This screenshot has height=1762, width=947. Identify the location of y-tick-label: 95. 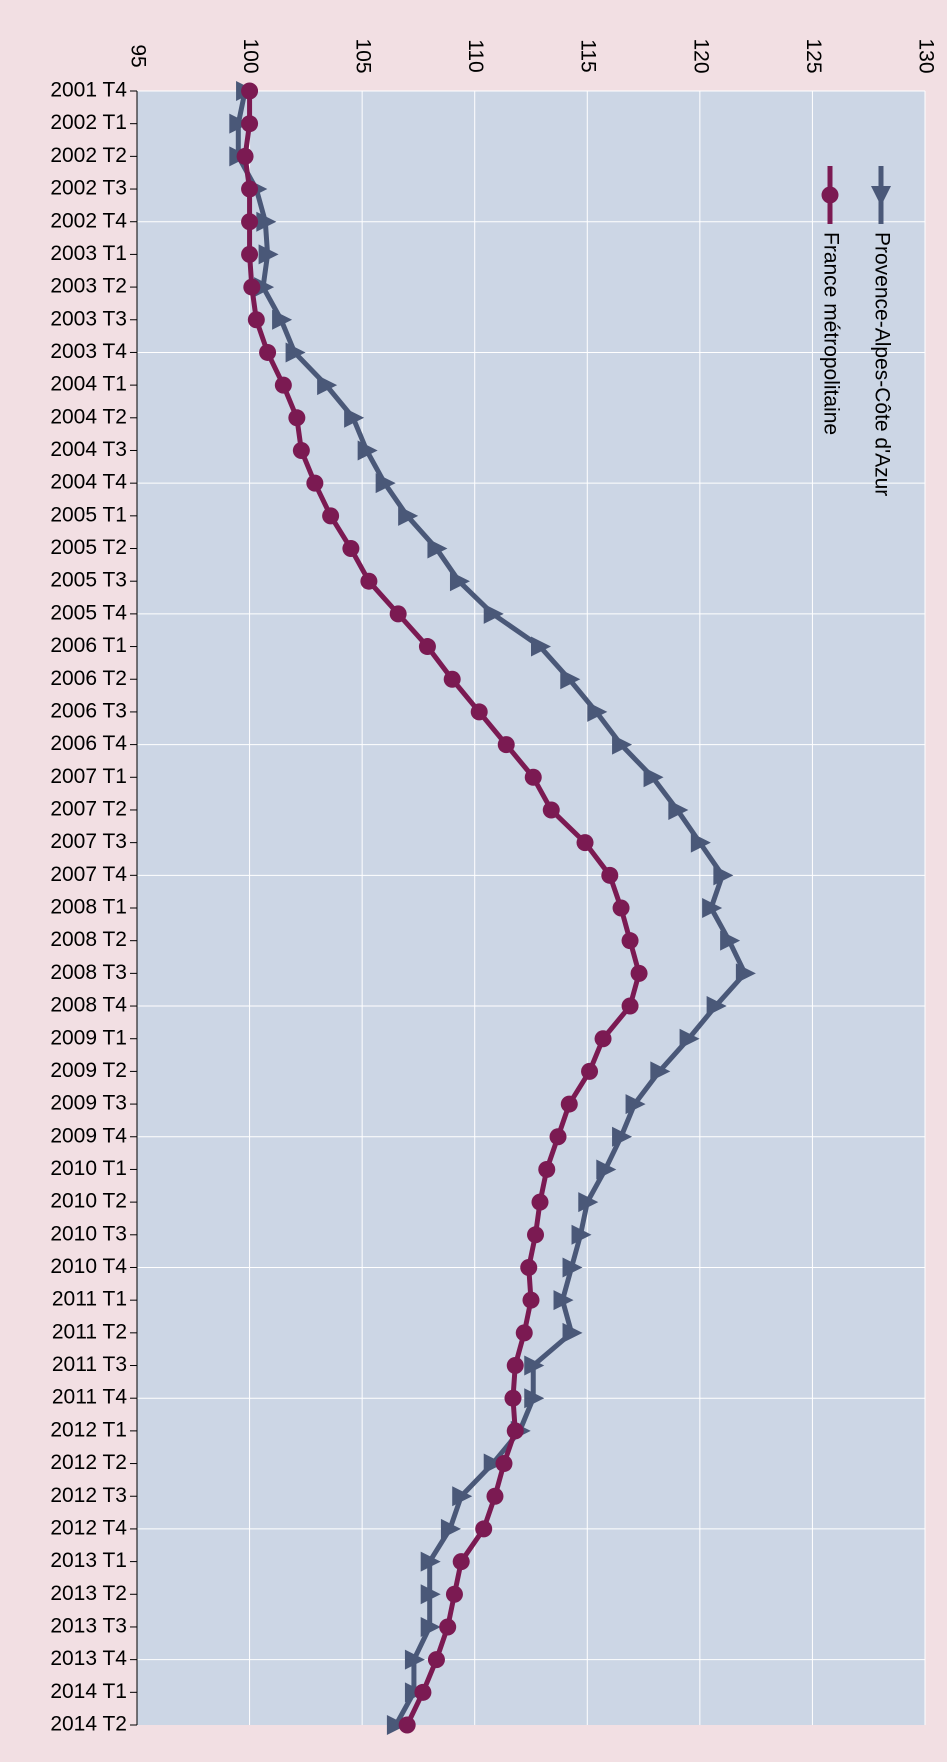
(137, 55).